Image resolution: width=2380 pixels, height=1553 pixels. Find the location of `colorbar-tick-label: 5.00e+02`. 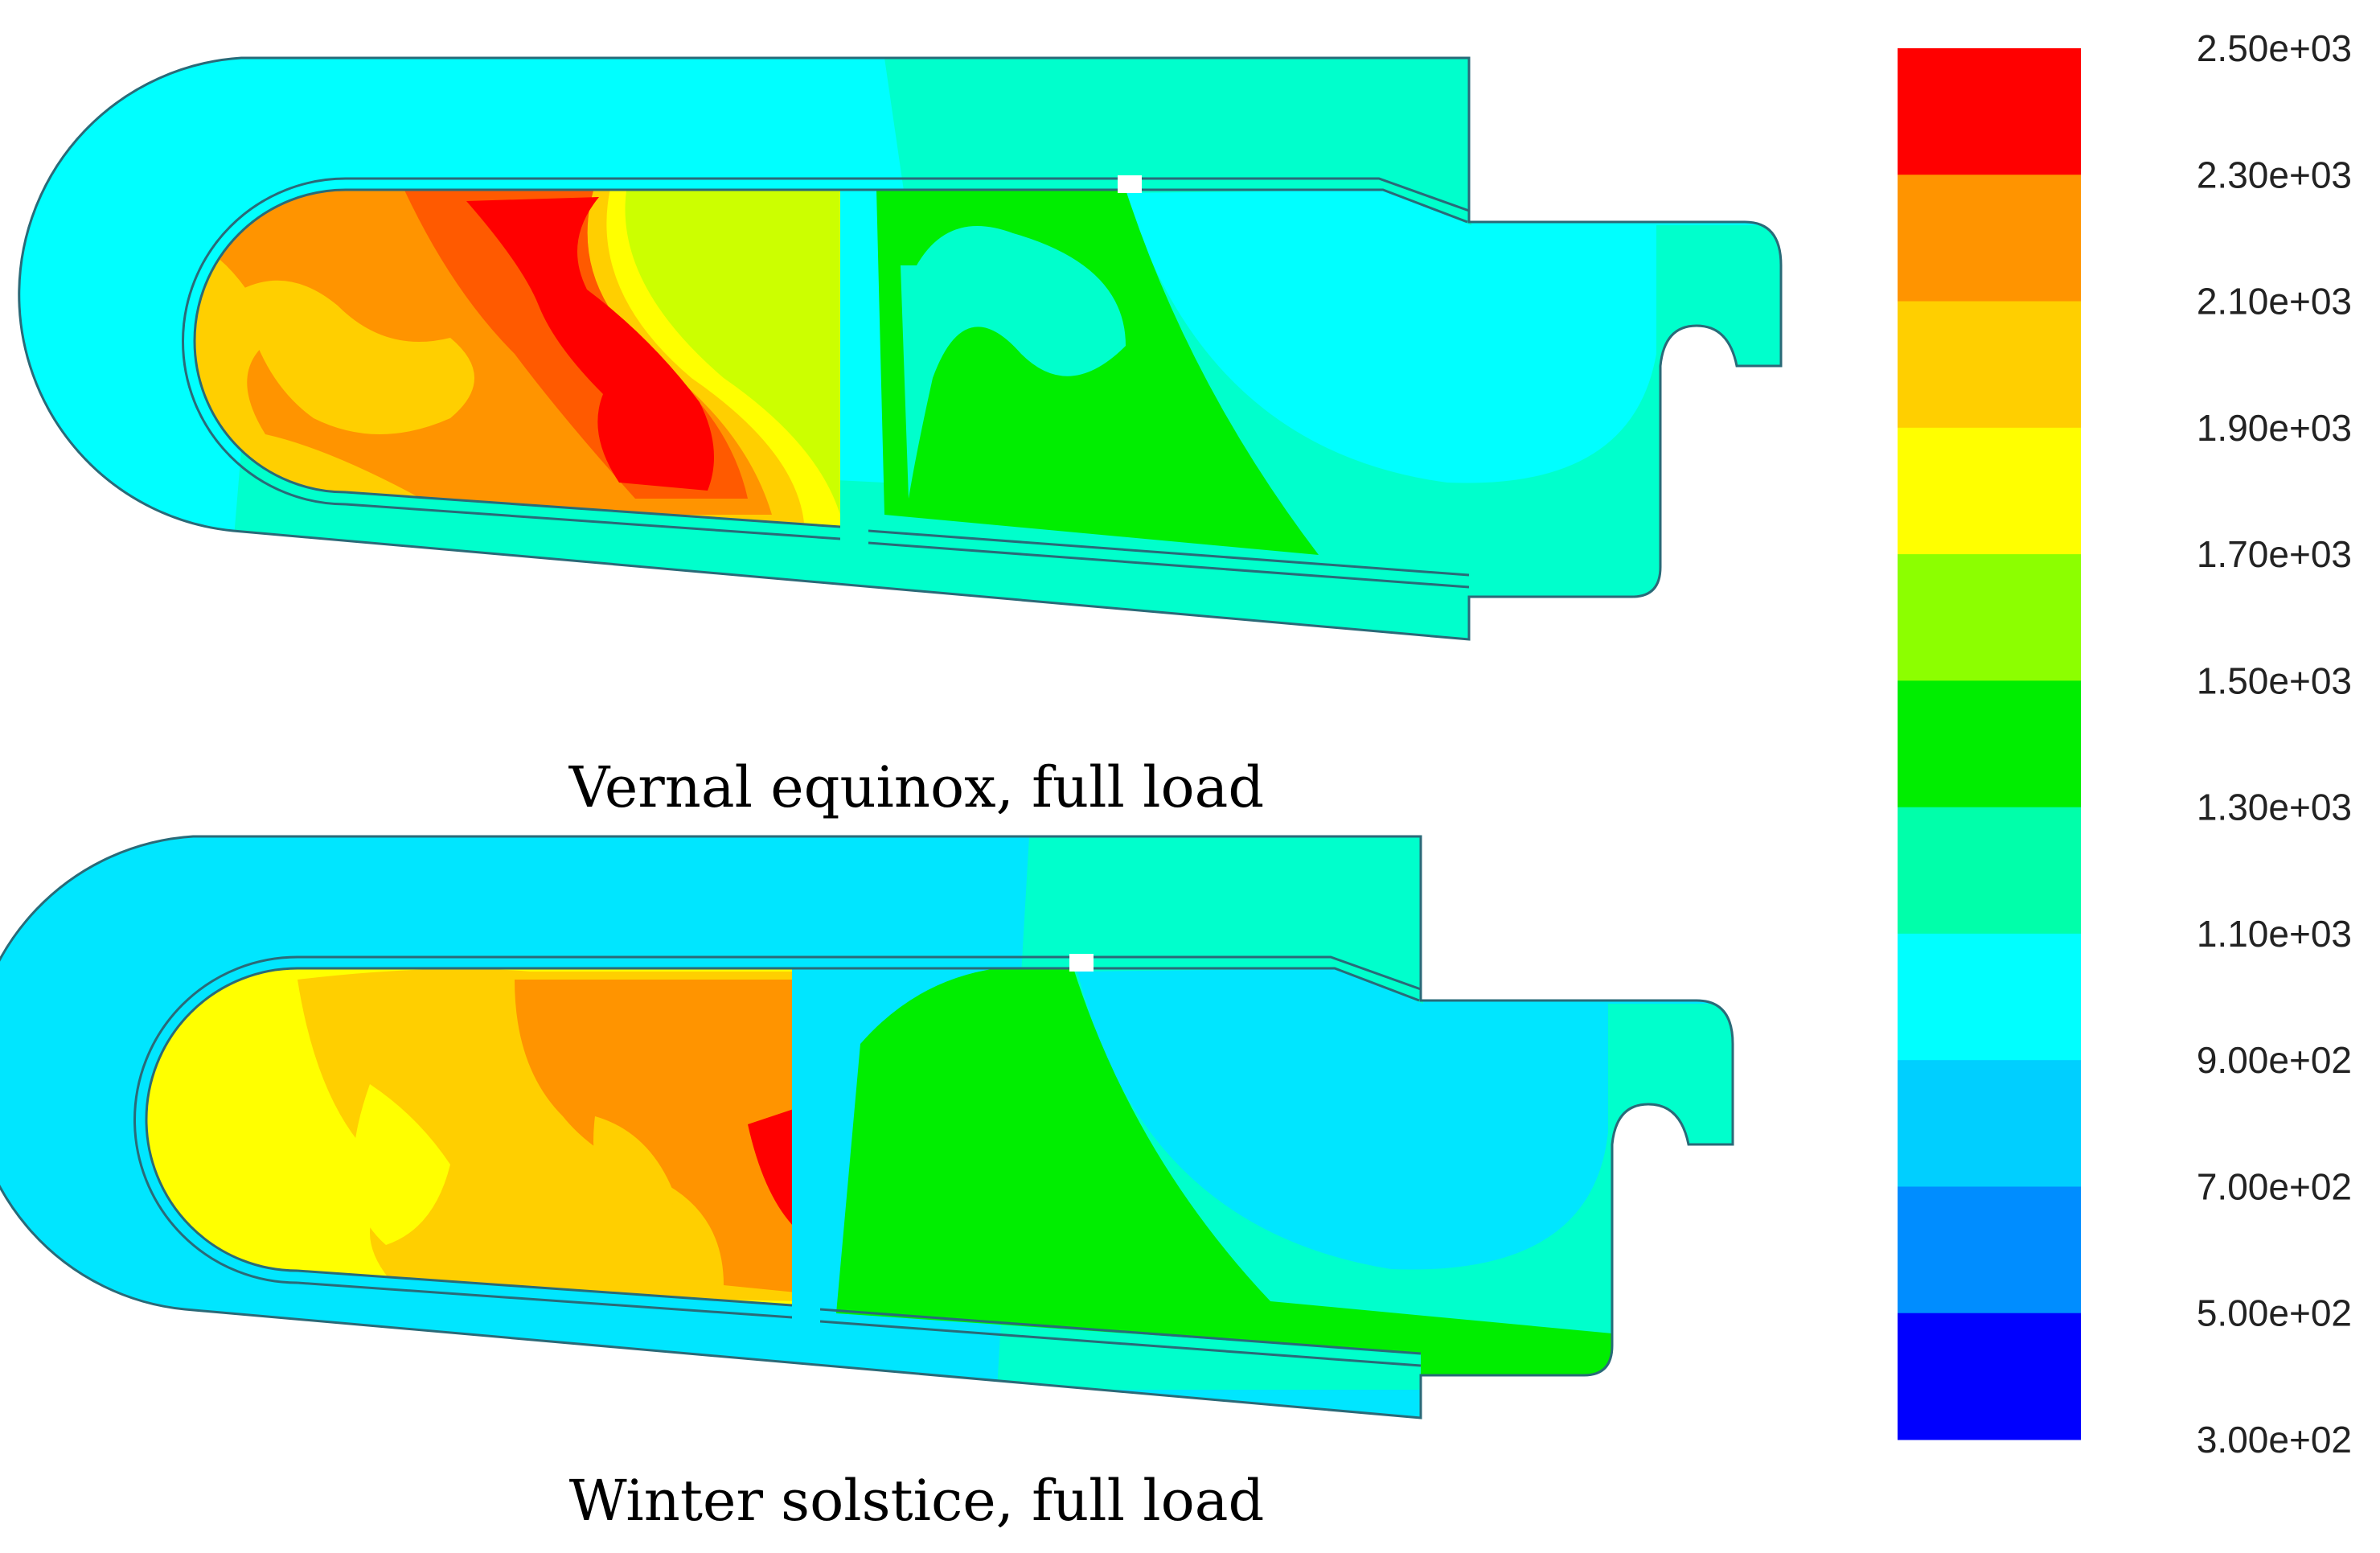

colorbar-tick-label: 5.00e+02 is located at coordinates (2274, 1313).